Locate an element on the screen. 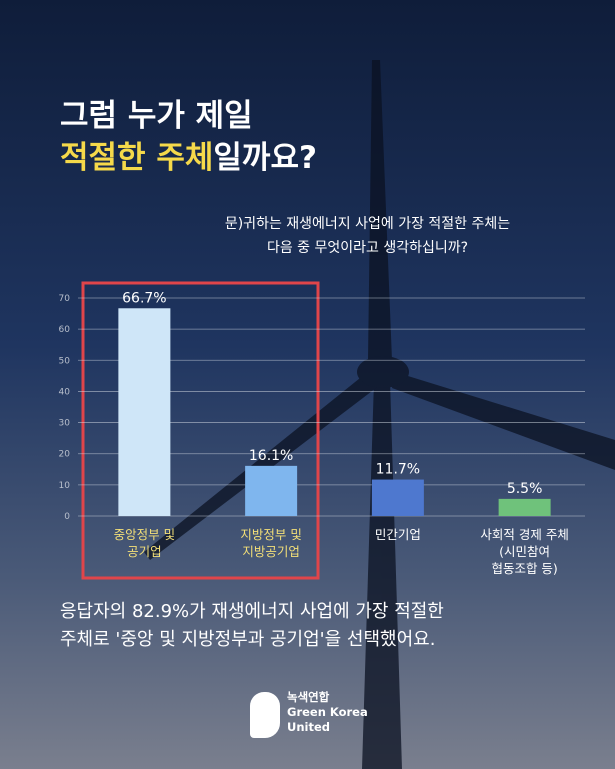 This screenshot has width=615, height=769. logo-line: 녹색연합 is located at coordinates (308, 697).